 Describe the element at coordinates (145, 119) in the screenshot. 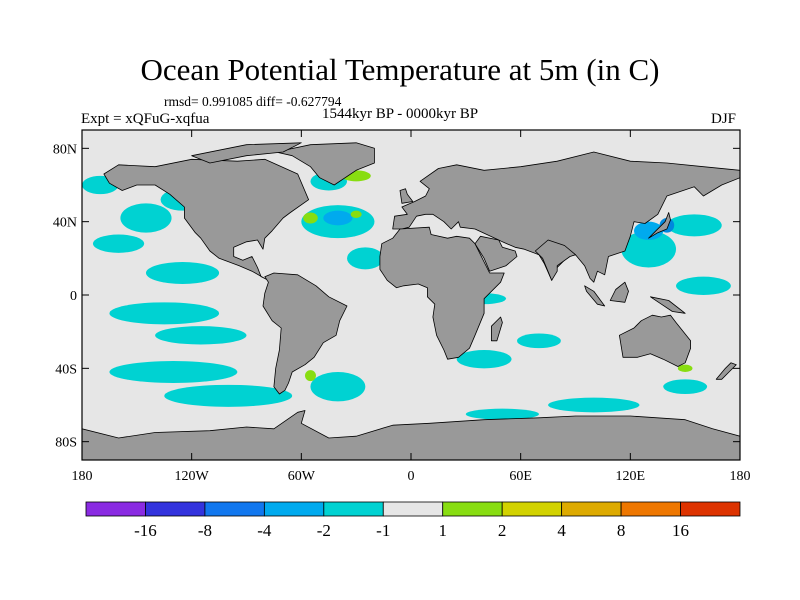

I see `experiment-label: Expt = xQFuG-xqfua` at that location.